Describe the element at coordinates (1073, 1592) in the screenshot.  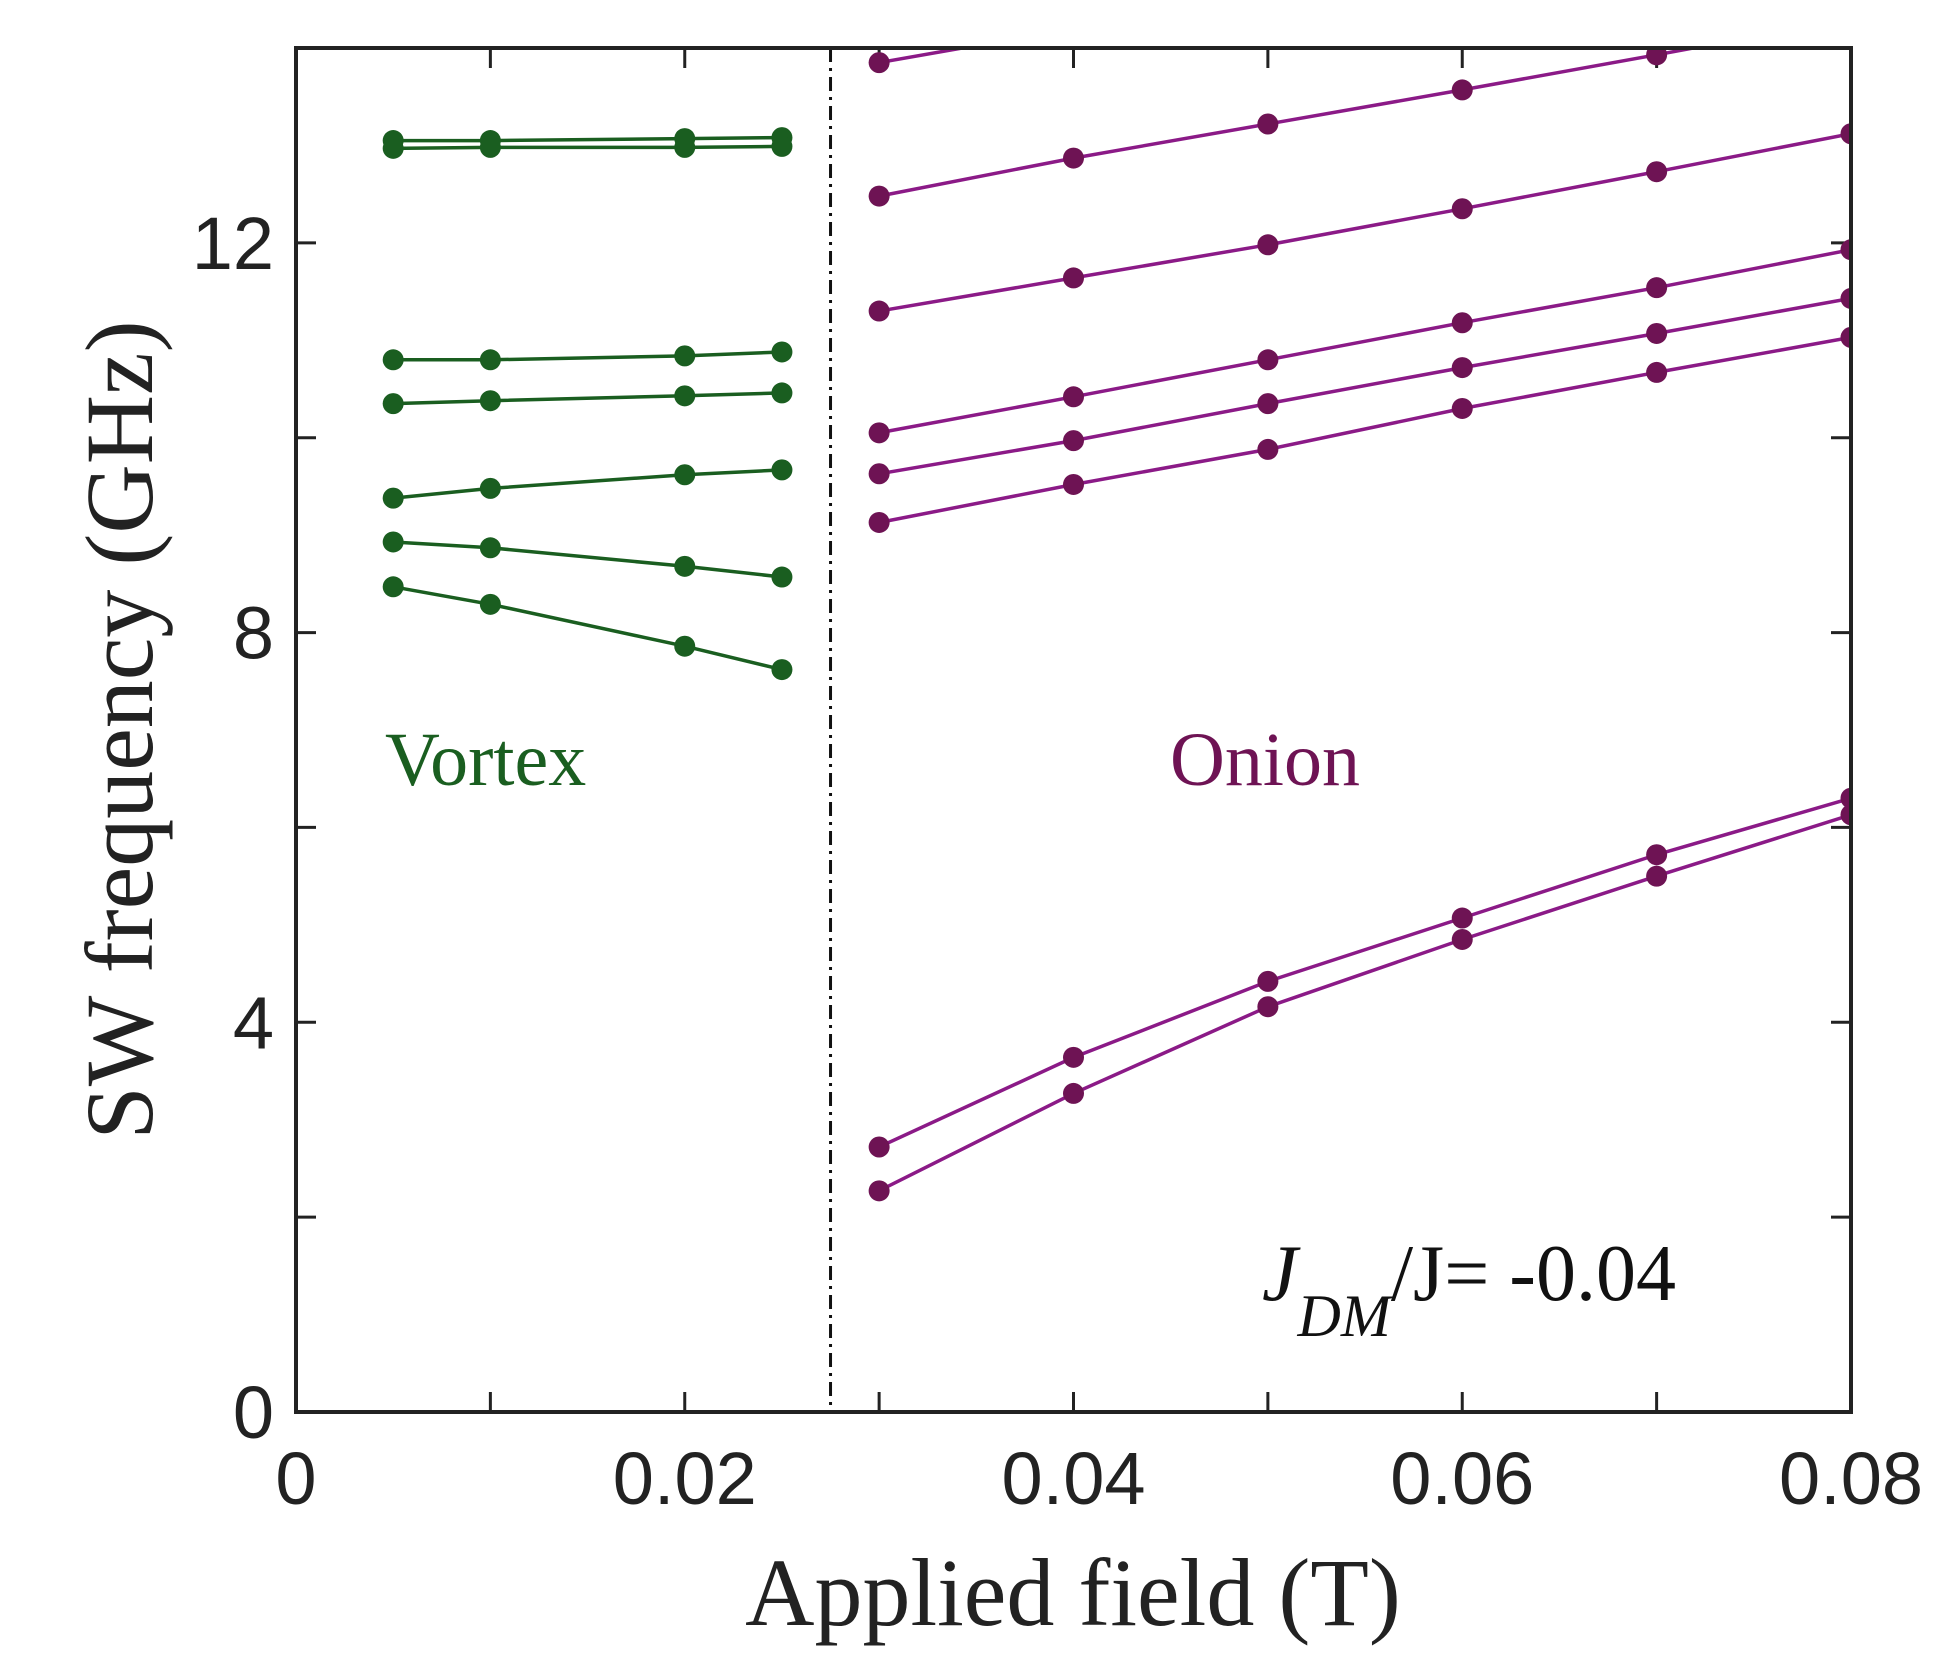
I see `x-axis-title: Applied field (T)` at that location.